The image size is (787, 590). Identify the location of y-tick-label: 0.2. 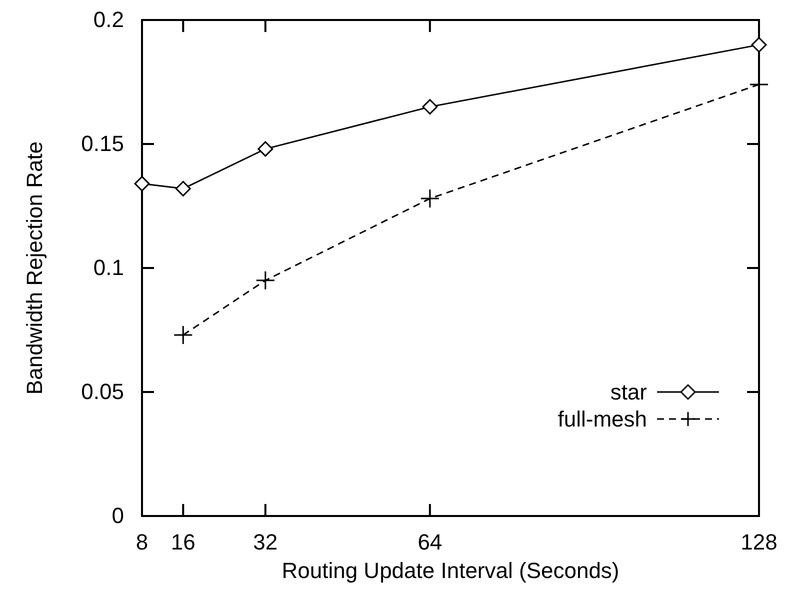
(108, 19).